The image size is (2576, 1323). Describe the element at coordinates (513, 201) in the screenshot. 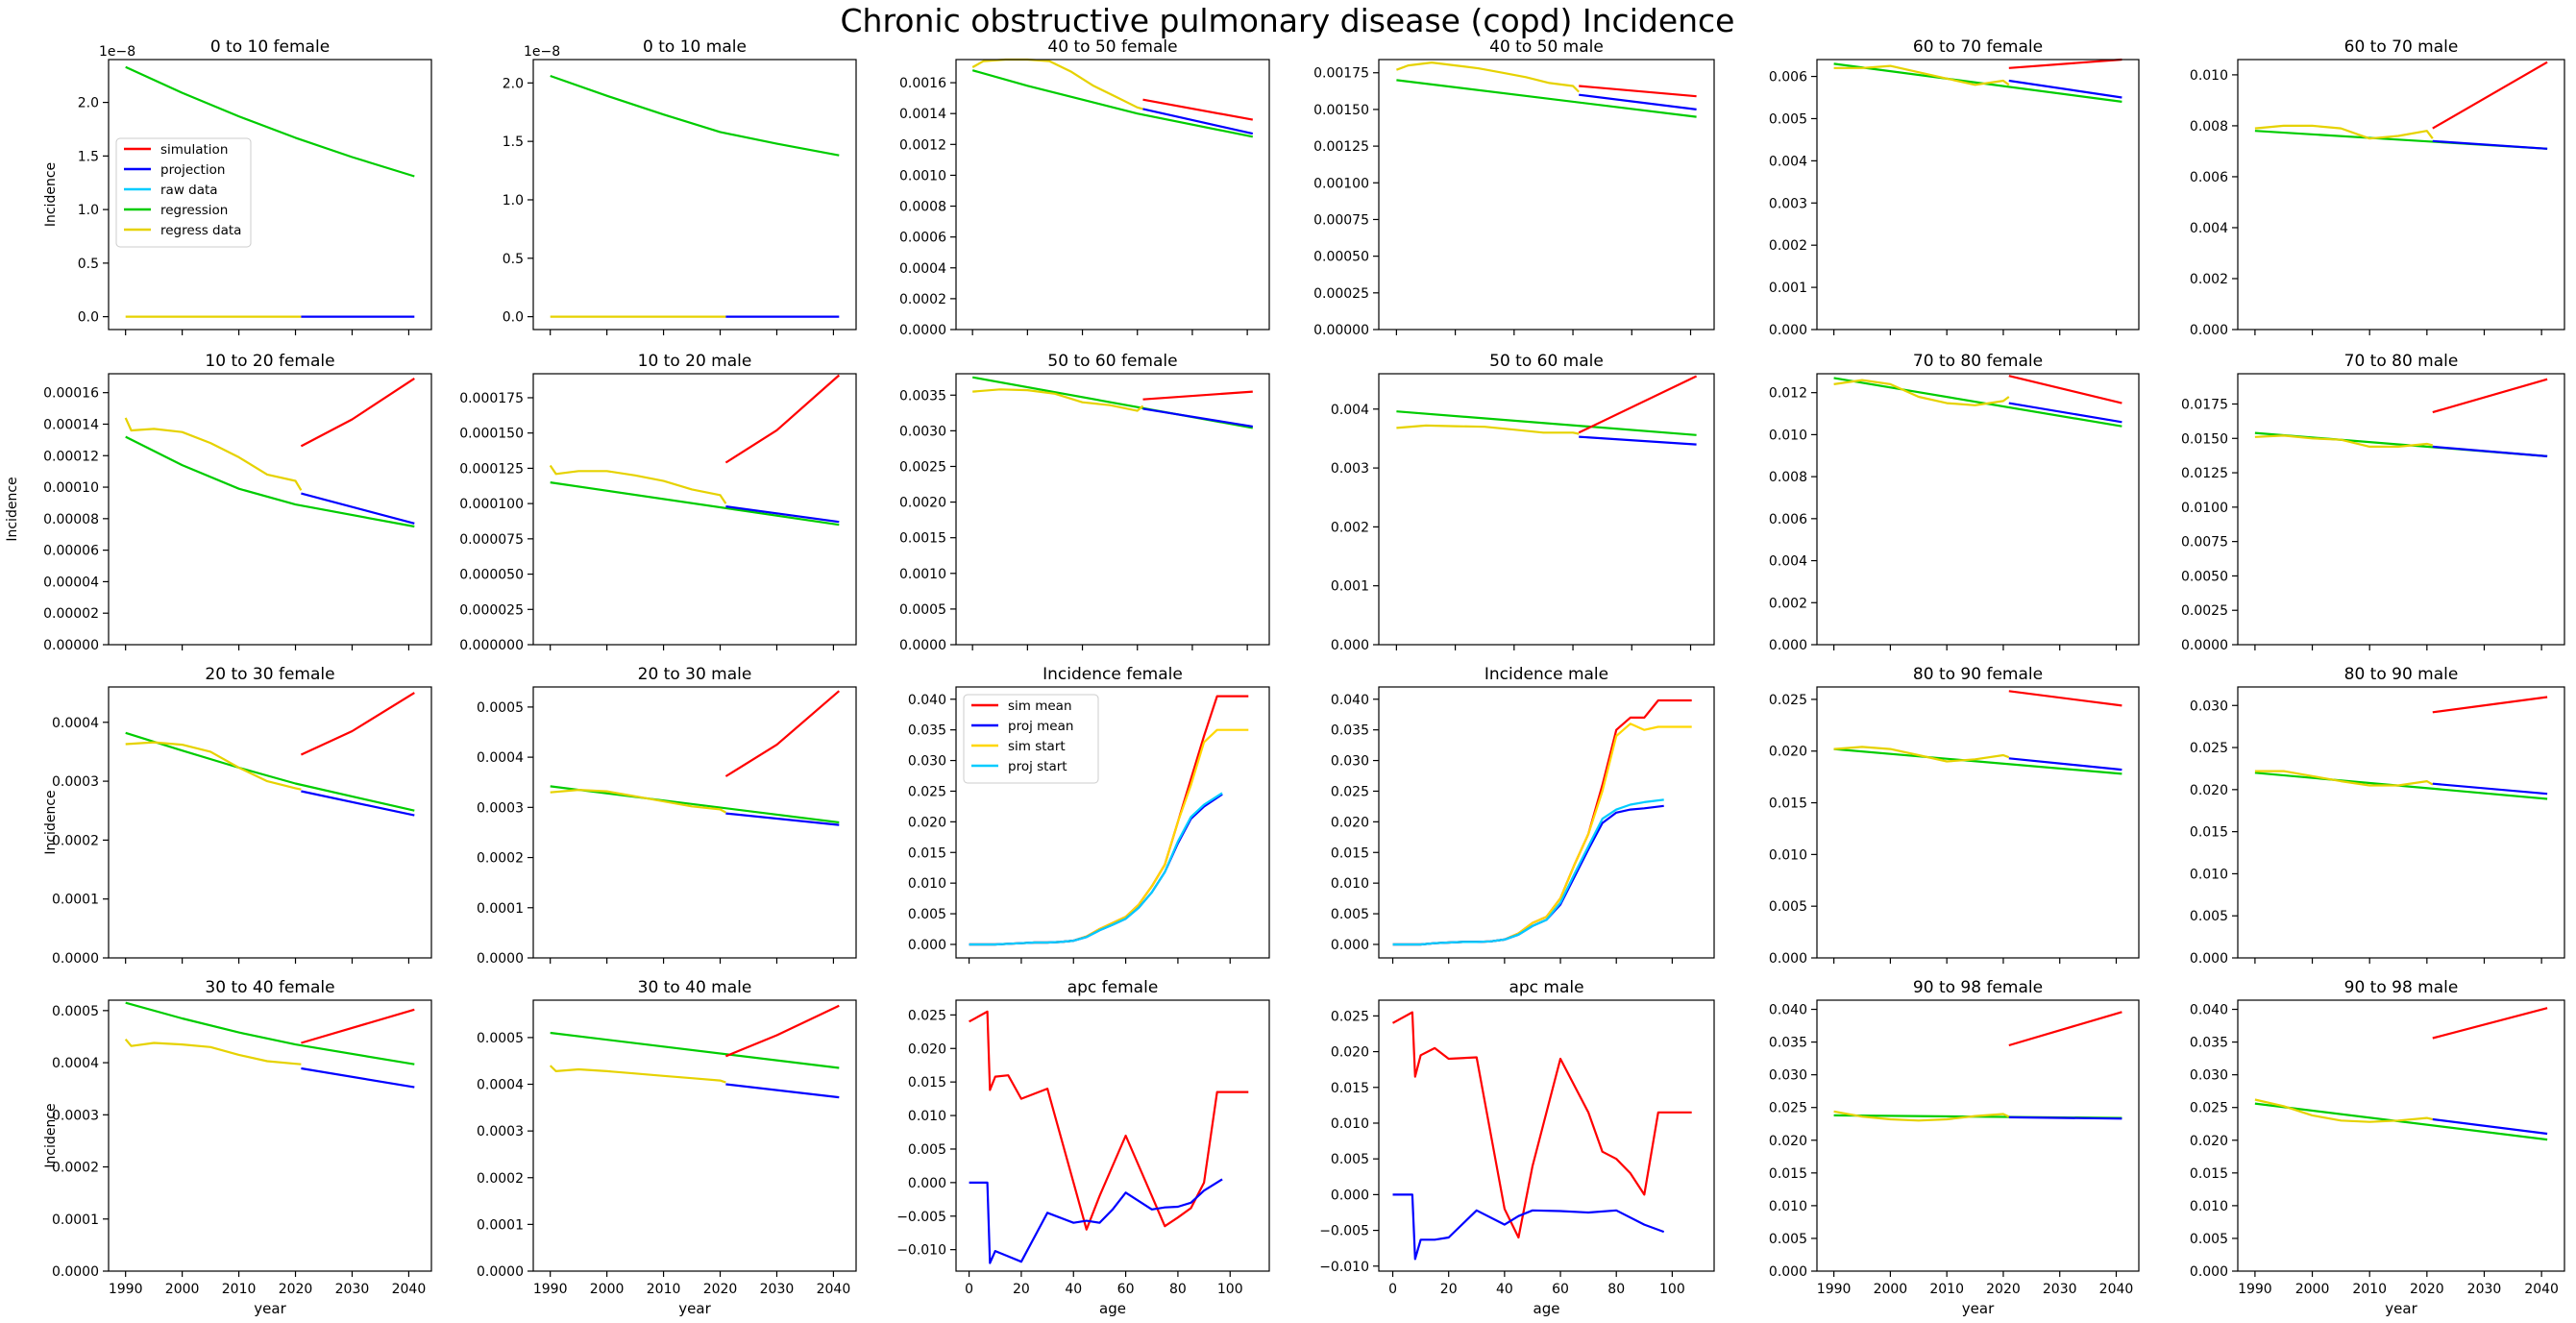

I see `y-tick-label: 1.0` at that location.